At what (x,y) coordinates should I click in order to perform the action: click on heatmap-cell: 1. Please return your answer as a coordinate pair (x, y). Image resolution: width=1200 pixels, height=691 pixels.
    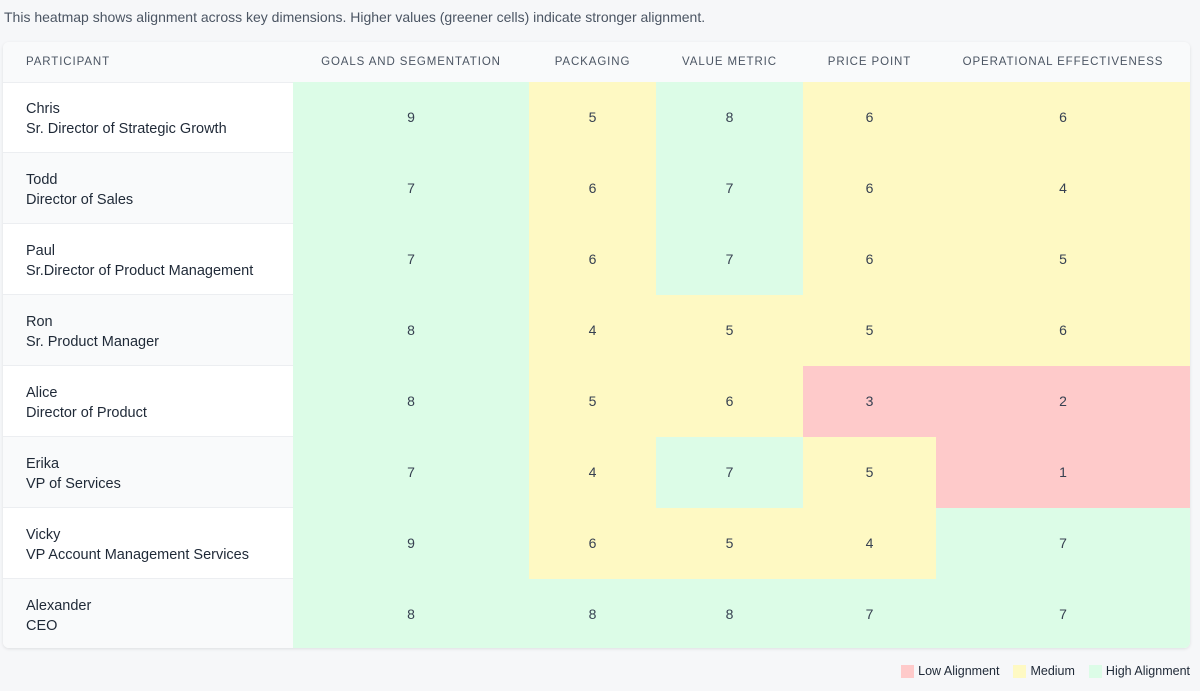
    Looking at the image, I should click on (1063, 472).